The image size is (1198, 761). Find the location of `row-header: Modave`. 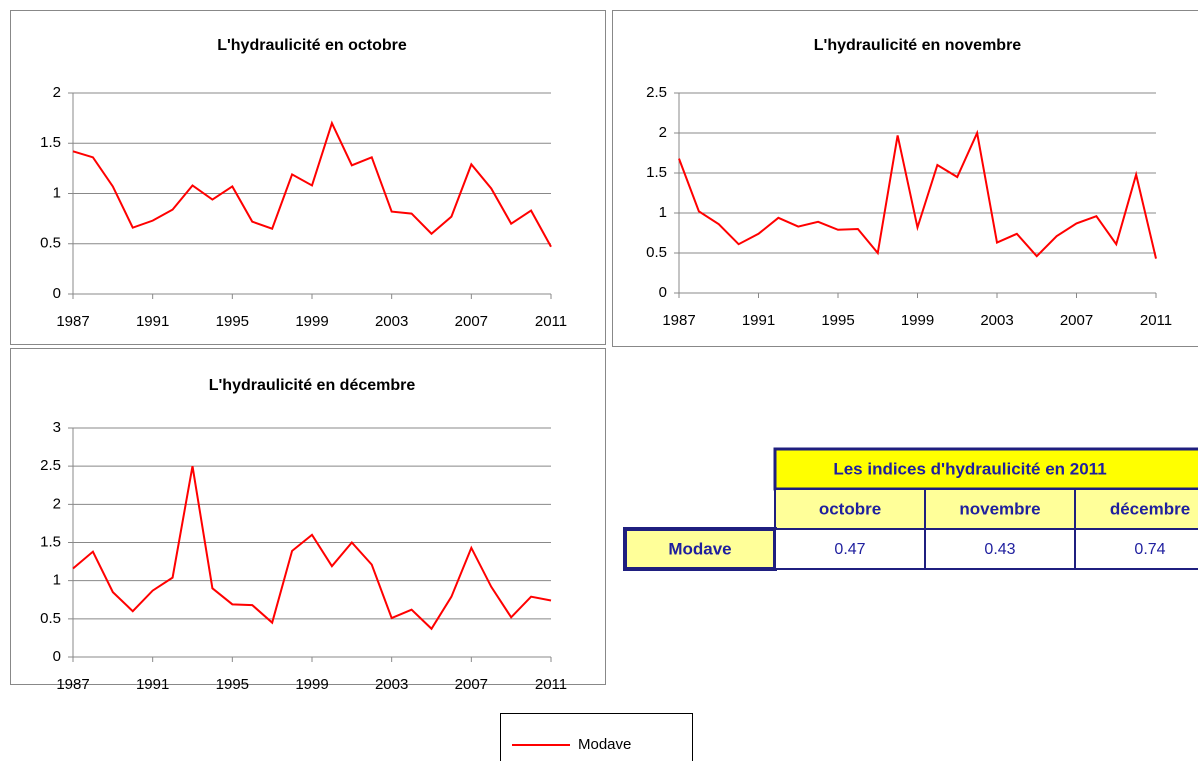

row-header: Modave is located at coordinates (699, 548).